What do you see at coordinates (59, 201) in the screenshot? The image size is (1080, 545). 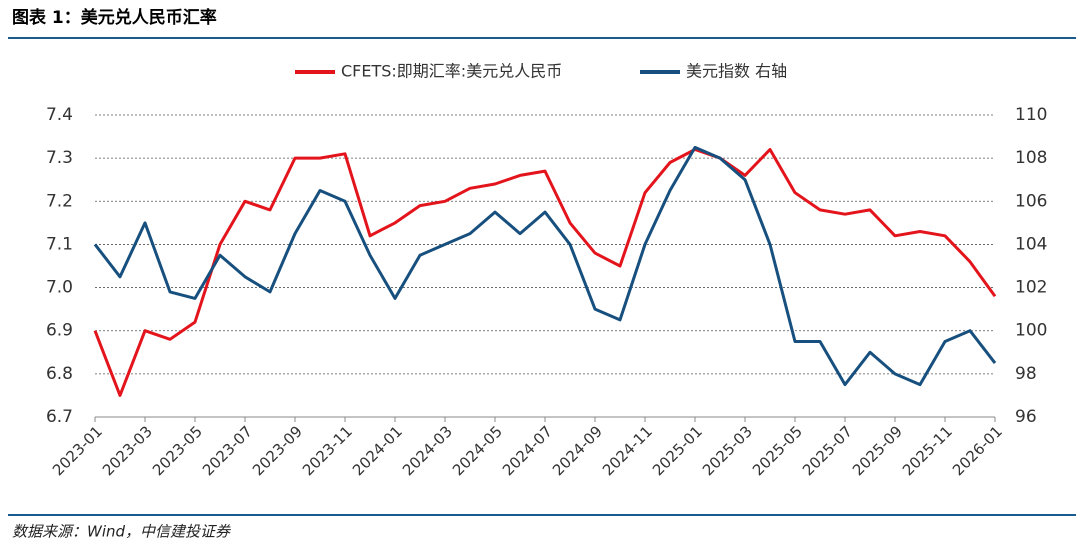 I see `y-tick-label: 7.2` at bounding box center [59, 201].